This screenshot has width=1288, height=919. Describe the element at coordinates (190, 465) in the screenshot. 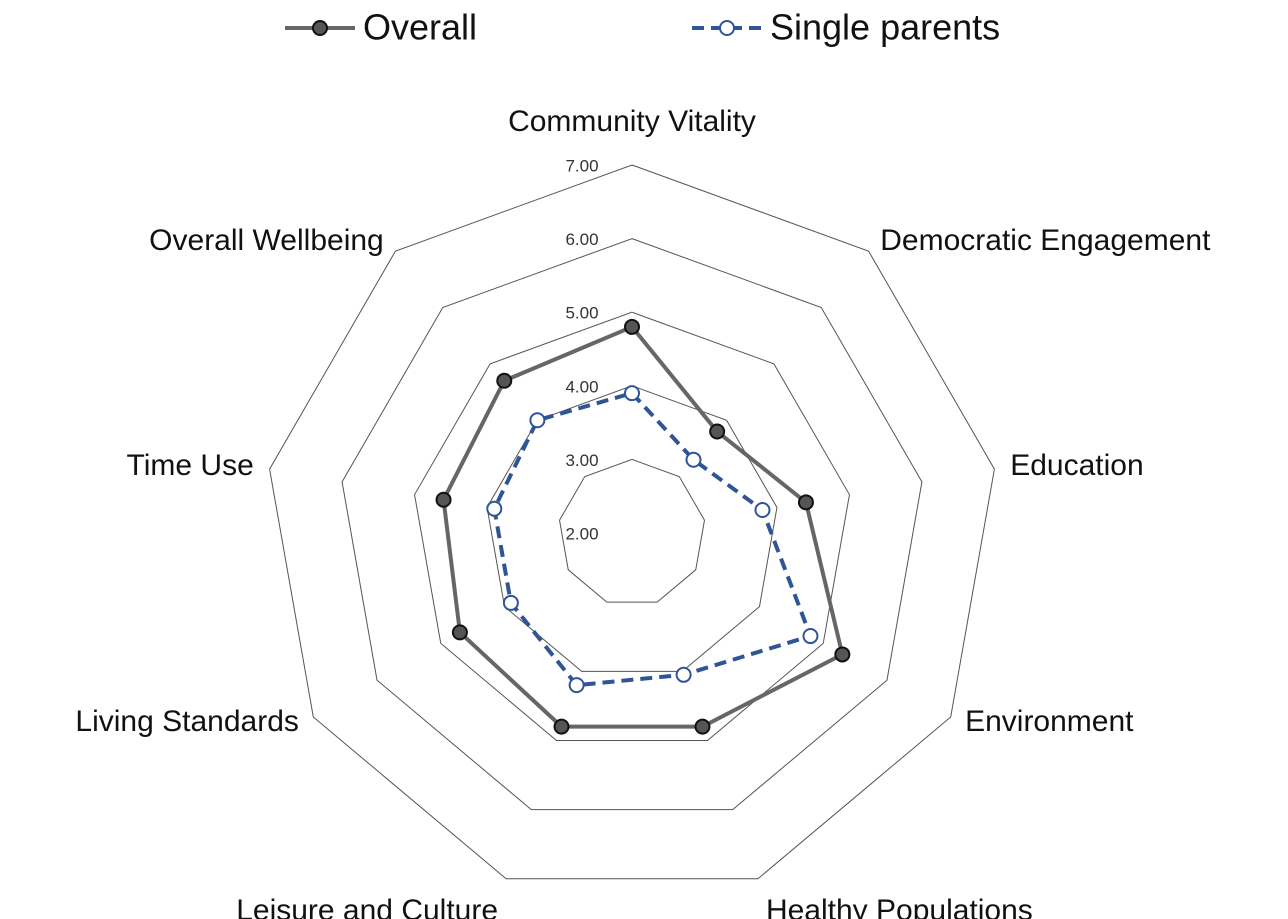

I see `category-label: Time Use` at that location.